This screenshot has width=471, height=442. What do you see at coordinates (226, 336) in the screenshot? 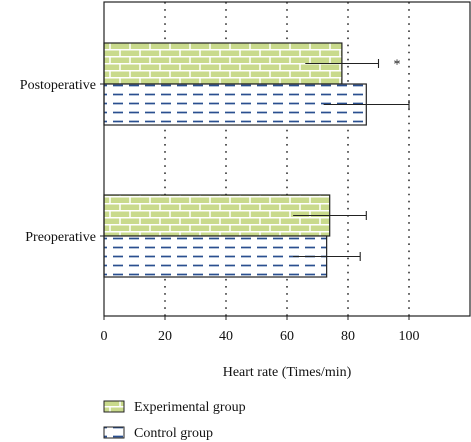
I see `x-tick-label-40: 40` at bounding box center [226, 336].